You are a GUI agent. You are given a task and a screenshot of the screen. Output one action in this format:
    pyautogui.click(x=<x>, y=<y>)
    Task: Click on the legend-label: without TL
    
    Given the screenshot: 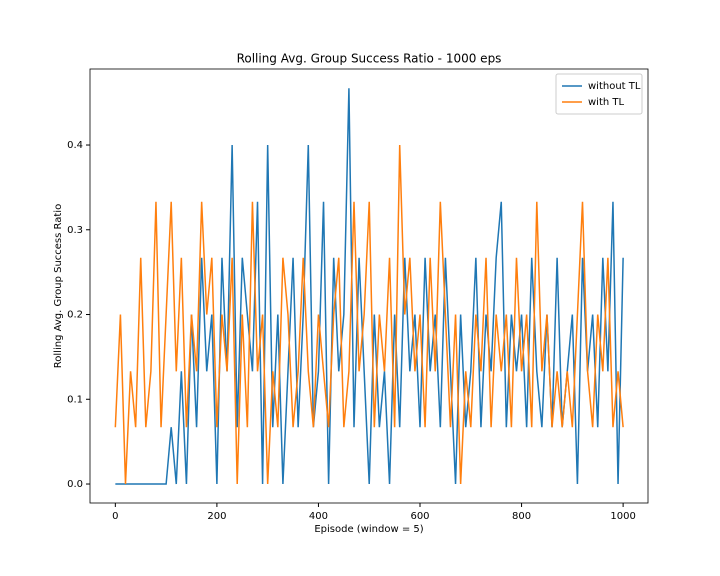 What is the action you would take?
    pyautogui.click(x=614, y=86)
    